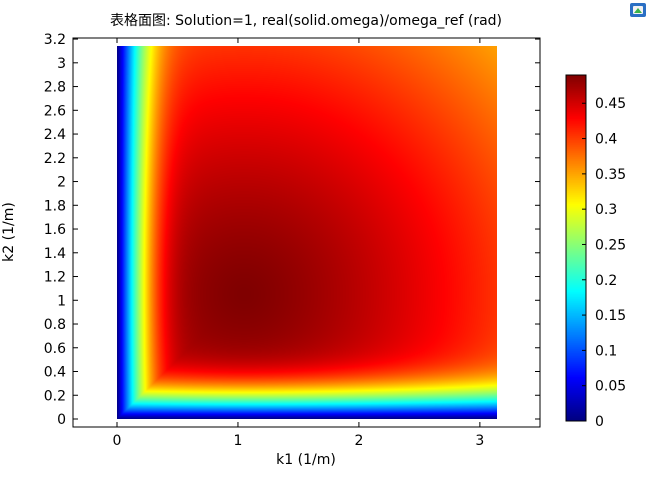 The height and width of the screenshot is (482, 659). What do you see at coordinates (306, 460) in the screenshot?
I see `x-axis-title: k1 (1/m)` at bounding box center [306, 460].